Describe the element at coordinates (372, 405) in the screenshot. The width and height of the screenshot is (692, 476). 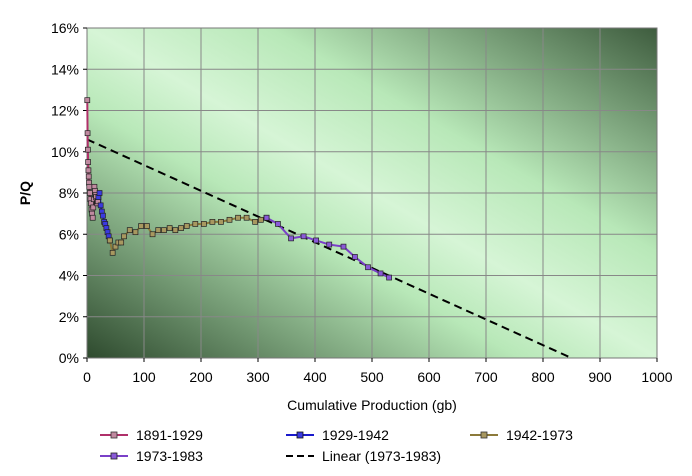
I see `x-axis-title: Cumulative Production (gb)` at that location.